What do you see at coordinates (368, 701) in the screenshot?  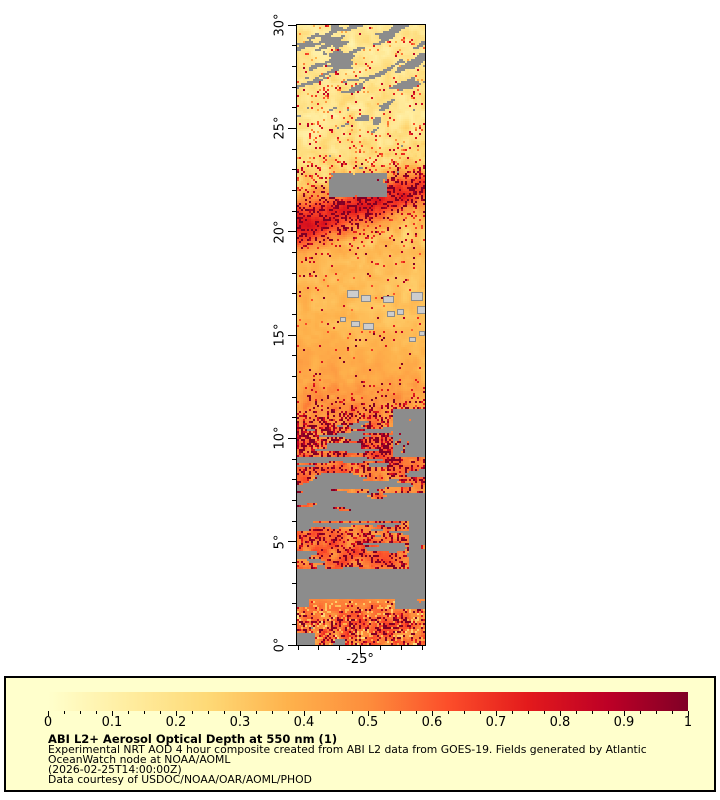 I see `colorbar` at bounding box center [368, 701].